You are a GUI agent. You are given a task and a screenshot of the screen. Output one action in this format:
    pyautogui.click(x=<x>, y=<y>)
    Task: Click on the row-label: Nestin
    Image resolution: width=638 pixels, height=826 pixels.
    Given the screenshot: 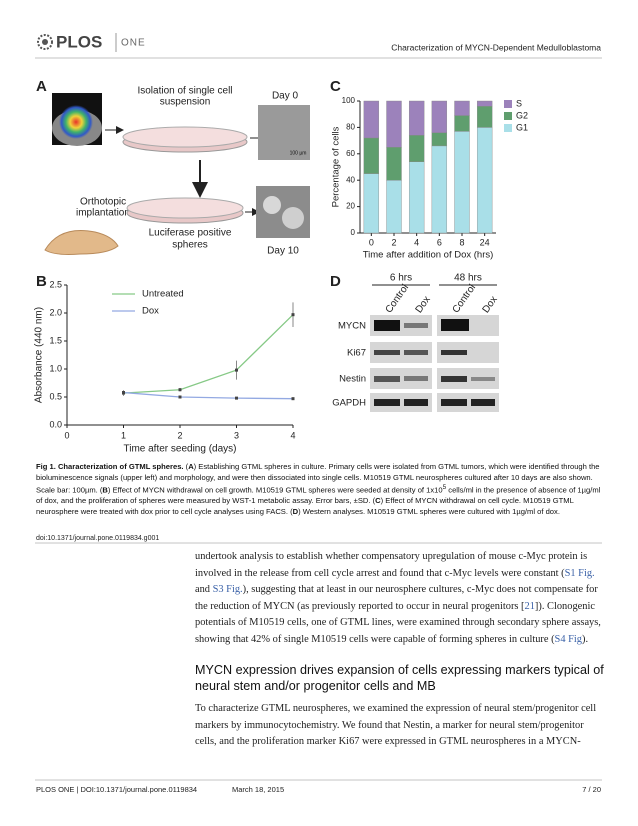 What is the action you would take?
    pyautogui.click(x=352, y=379)
    